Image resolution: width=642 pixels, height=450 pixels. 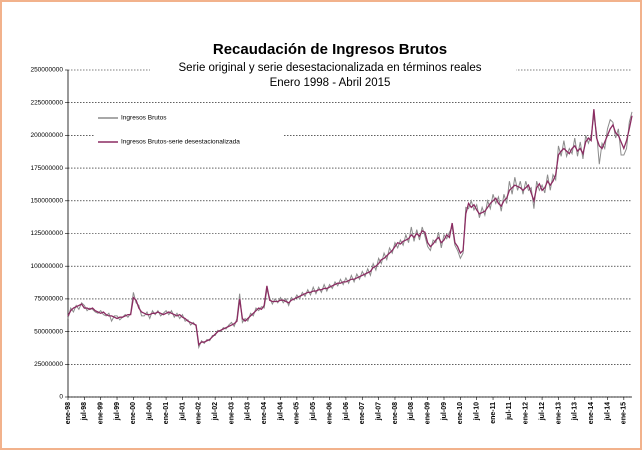 What do you see at coordinates (182, 411) in the screenshot?
I see `x-tick-label: jul-01` at bounding box center [182, 411].